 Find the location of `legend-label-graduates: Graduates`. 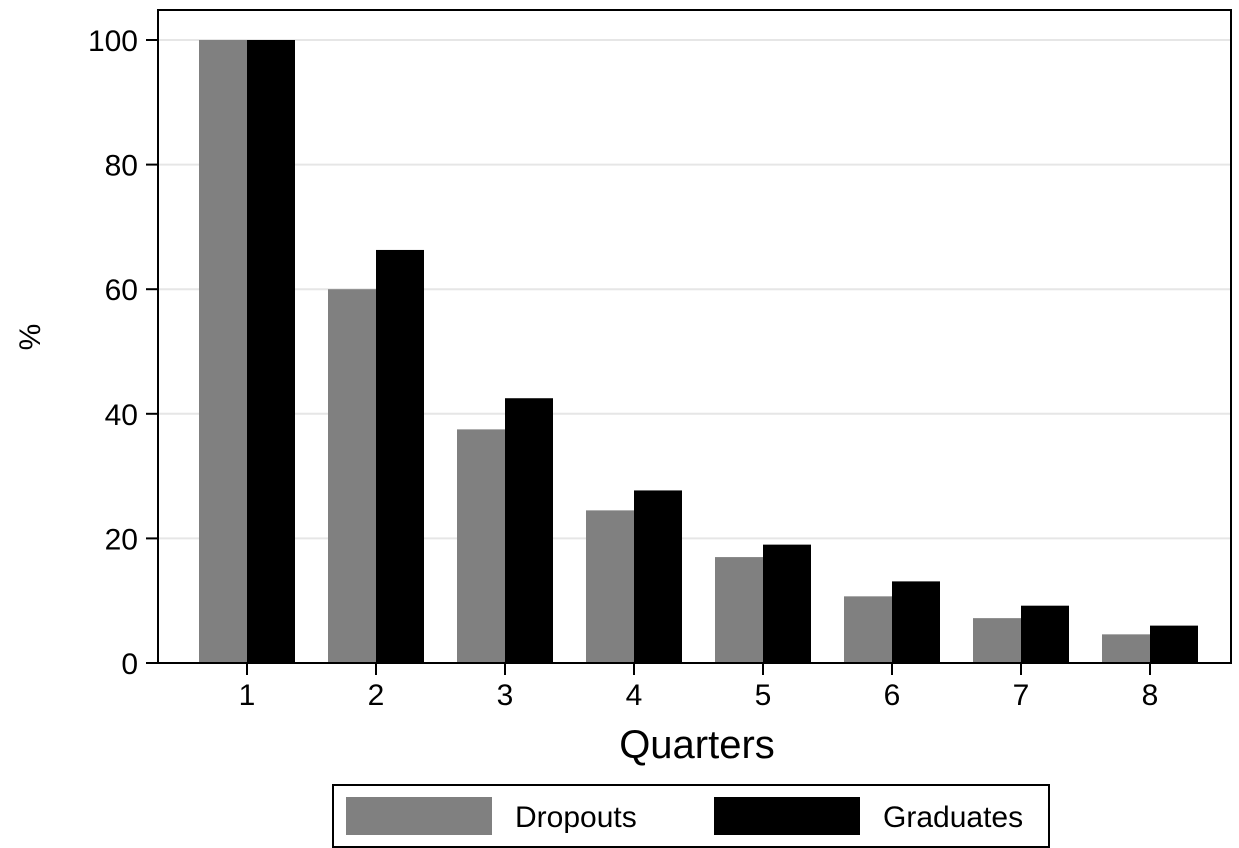

legend-label-graduates: Graduates is located at coordinates (953, 817).